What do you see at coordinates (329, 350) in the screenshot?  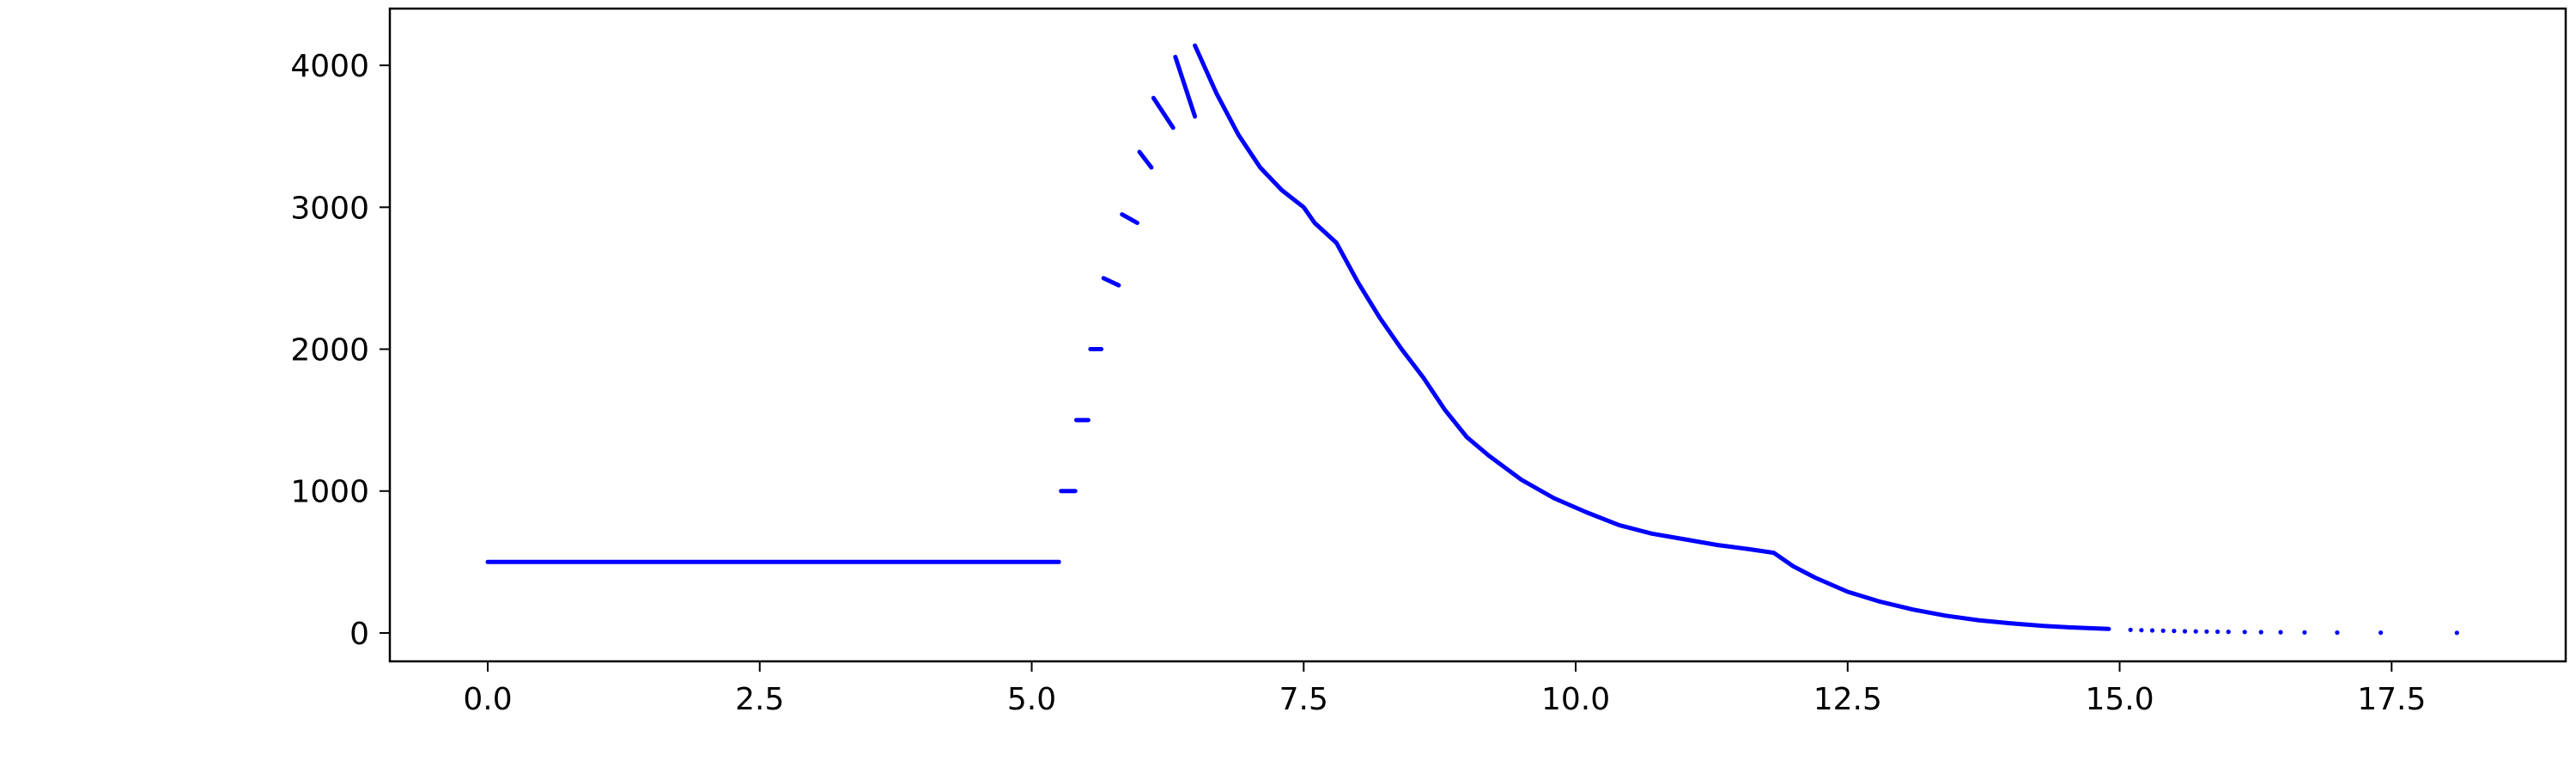 I see `y-tick-label: 2000` at bounding box center [329, 350].